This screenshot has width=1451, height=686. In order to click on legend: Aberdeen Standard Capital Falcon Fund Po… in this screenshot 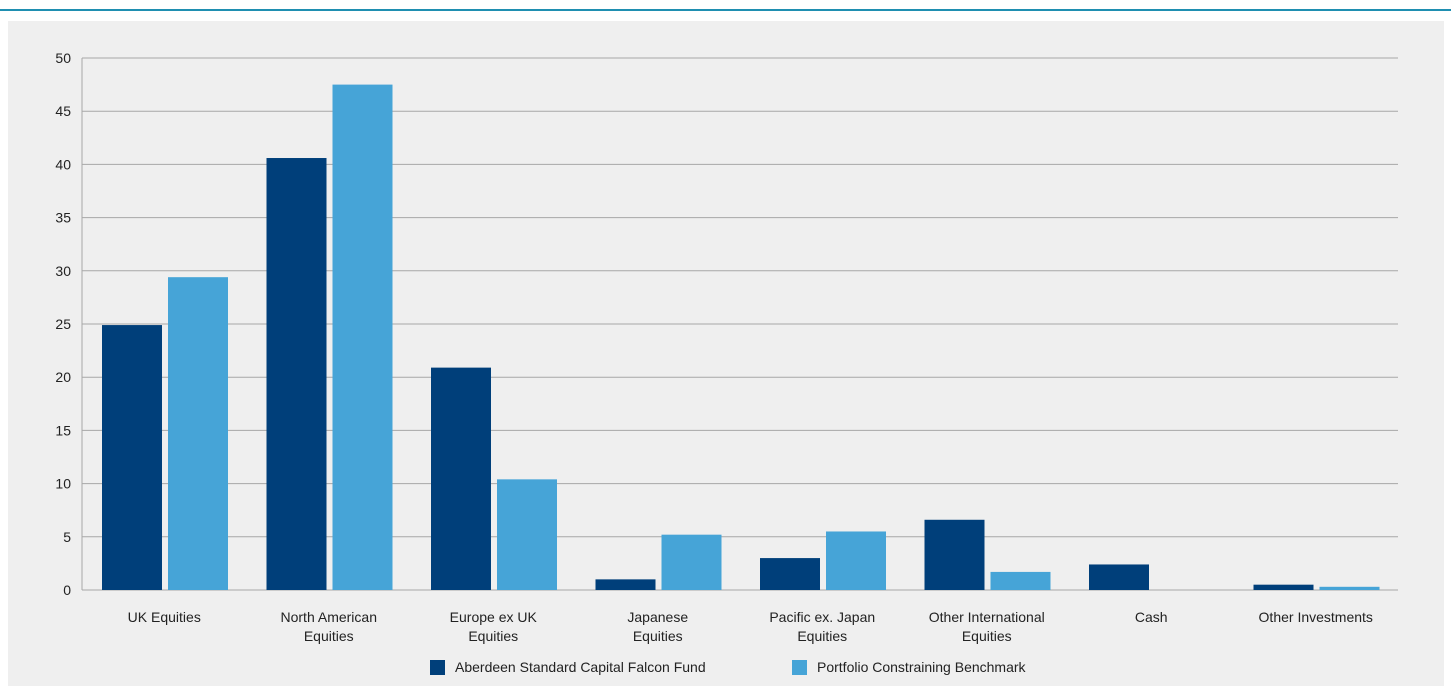, I will do `click(725, 670)`.